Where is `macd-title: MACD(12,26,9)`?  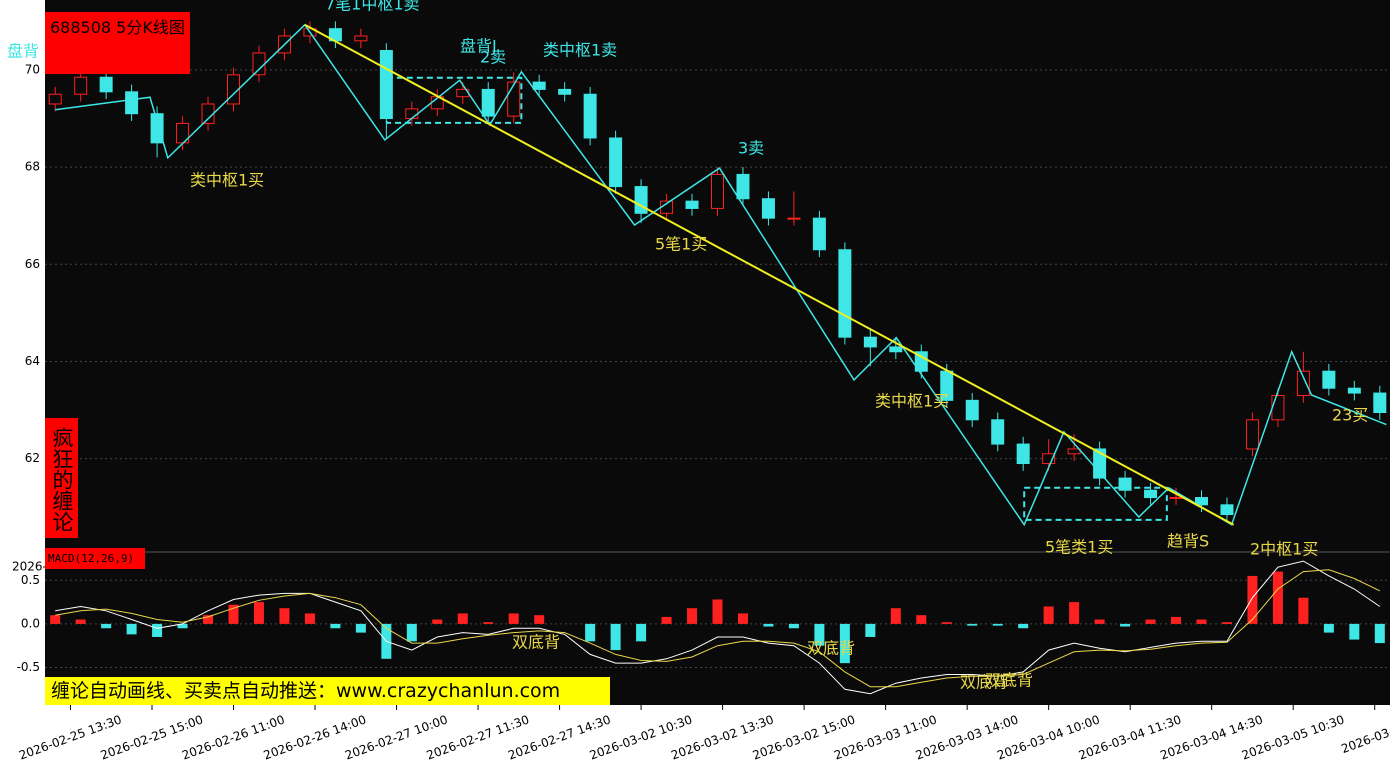 macd-title: MACD(12,26,9) is located at coordinates (95, 558).